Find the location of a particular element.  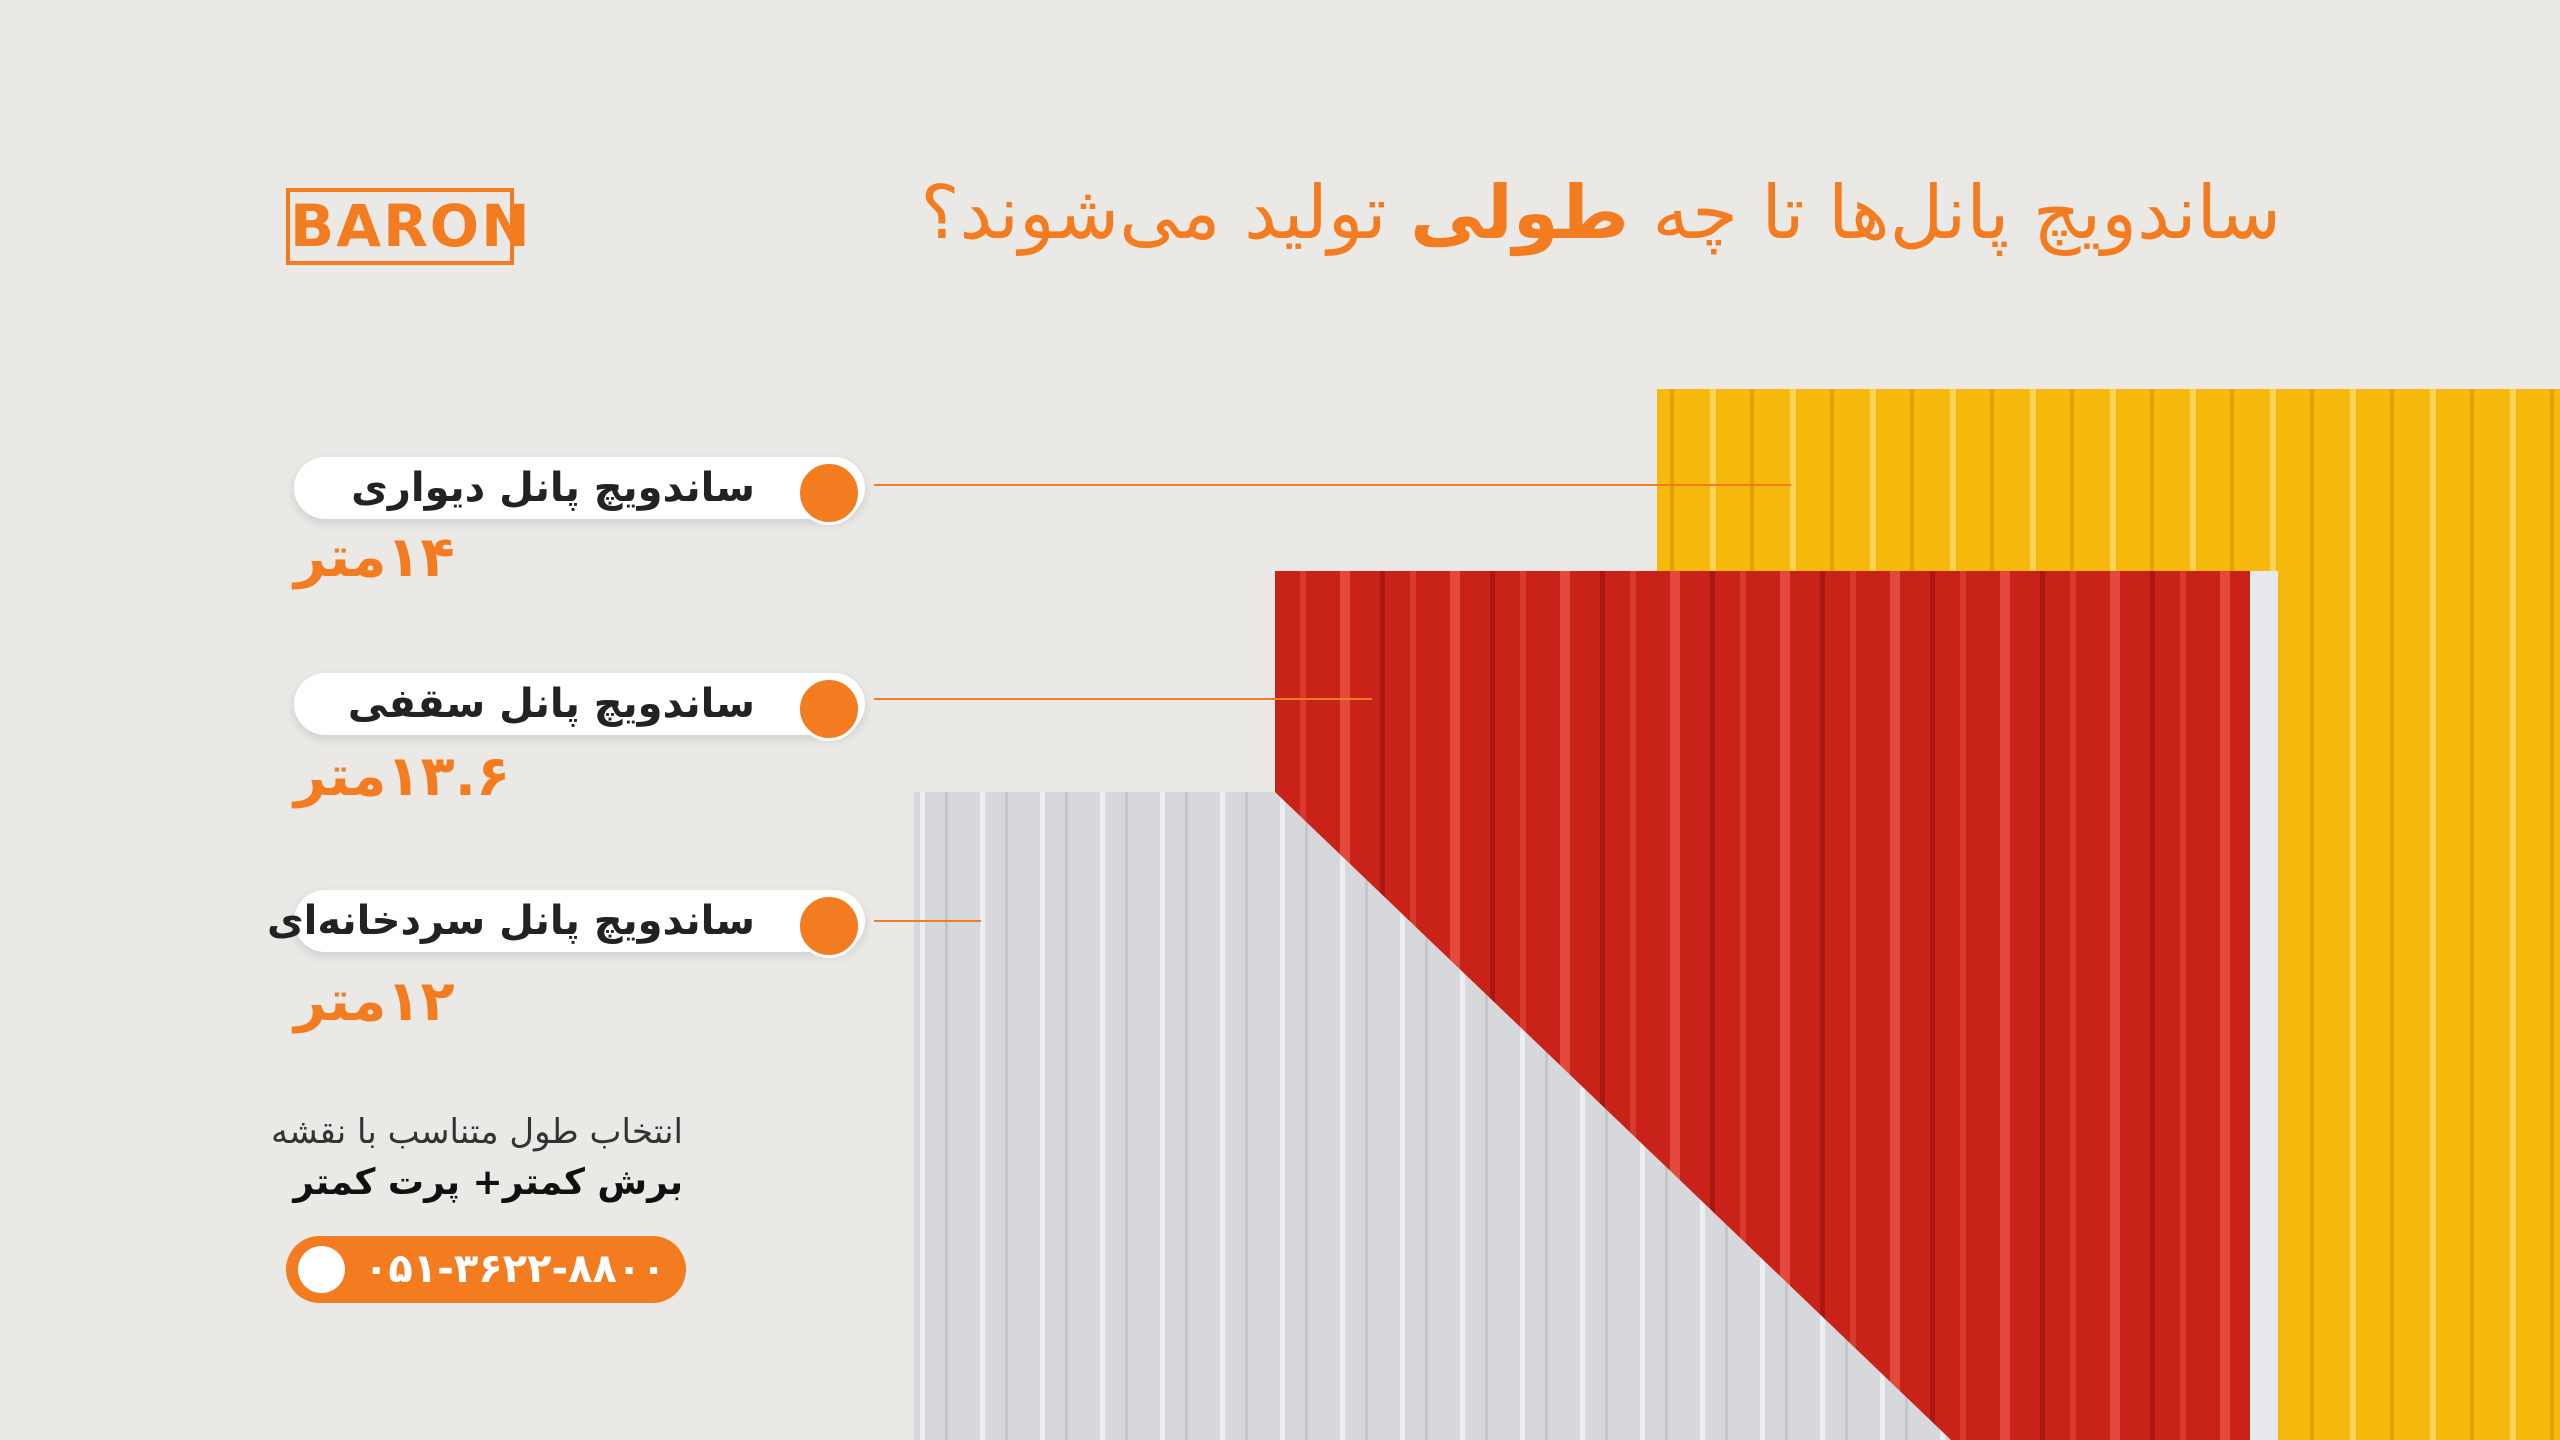

footer-note: انتخاب طول متناسب با نقشه is located at coordinates (476, 1132).